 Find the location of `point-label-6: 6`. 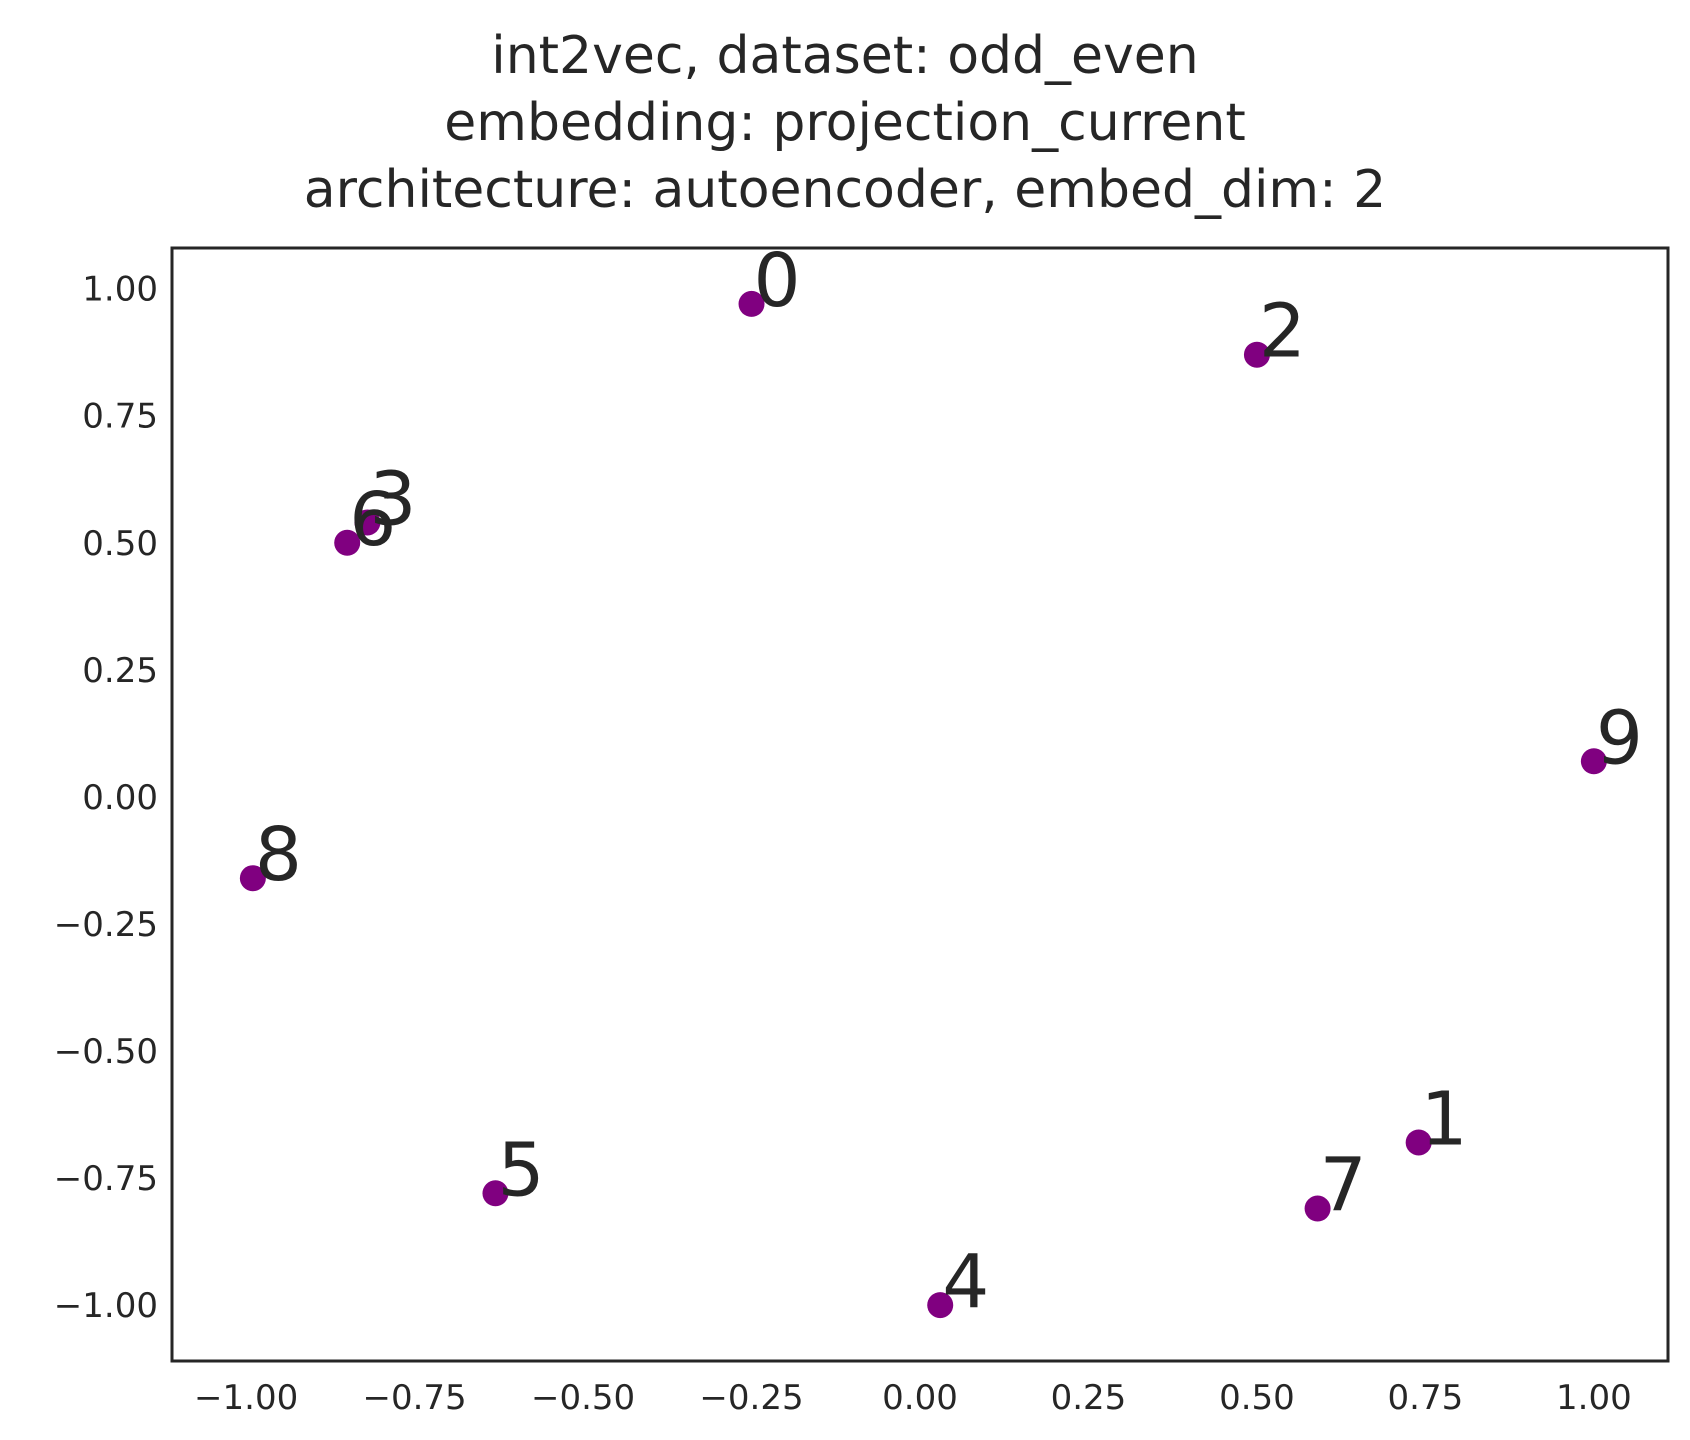

point-label-6: 6 is located at coordinates (372, 520).